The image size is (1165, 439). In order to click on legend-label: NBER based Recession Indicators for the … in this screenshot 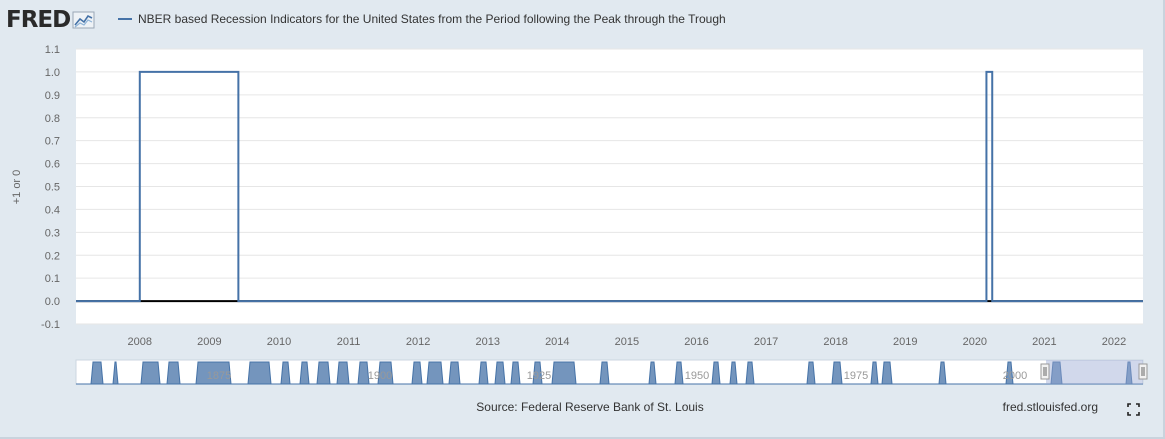, I will do `click(432, 19)`.